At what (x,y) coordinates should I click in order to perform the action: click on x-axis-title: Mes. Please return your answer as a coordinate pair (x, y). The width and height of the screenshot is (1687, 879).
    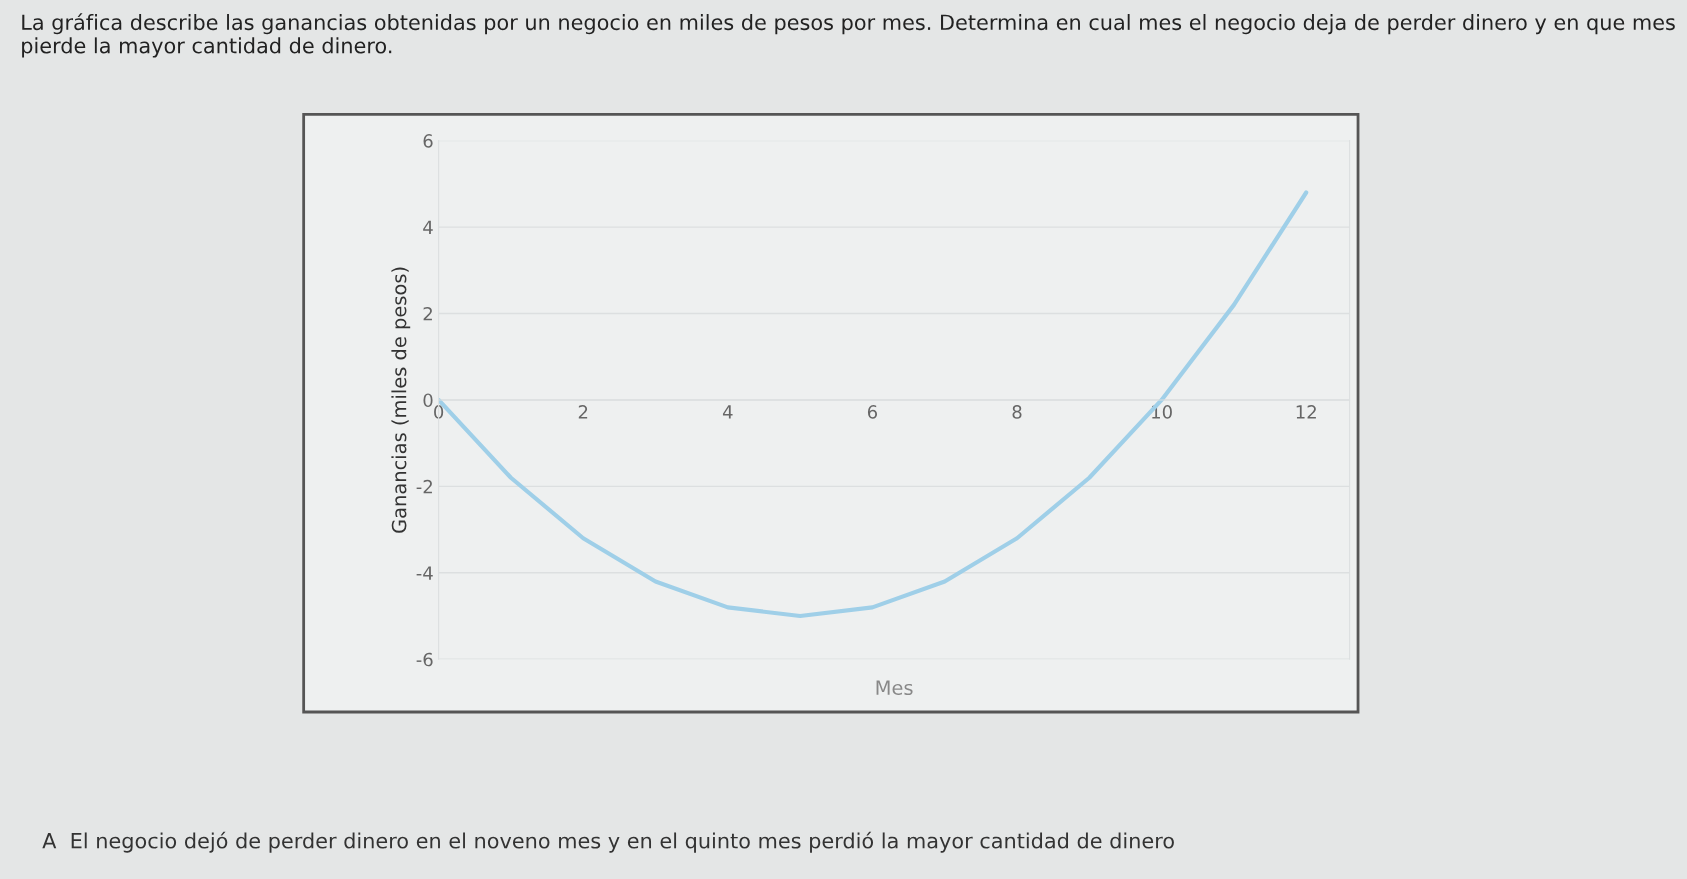
    Looking at the image, I should click on (894, 688).